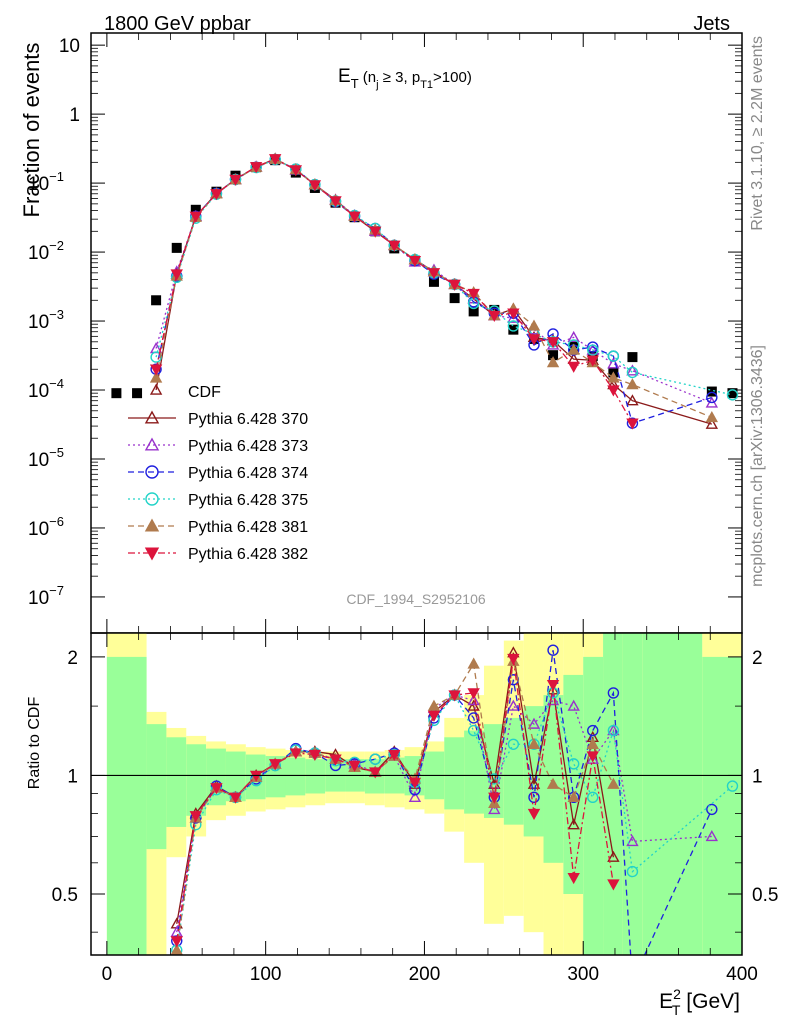  I want to click on ratio-tick-label-right: 2, so click(757, 658).